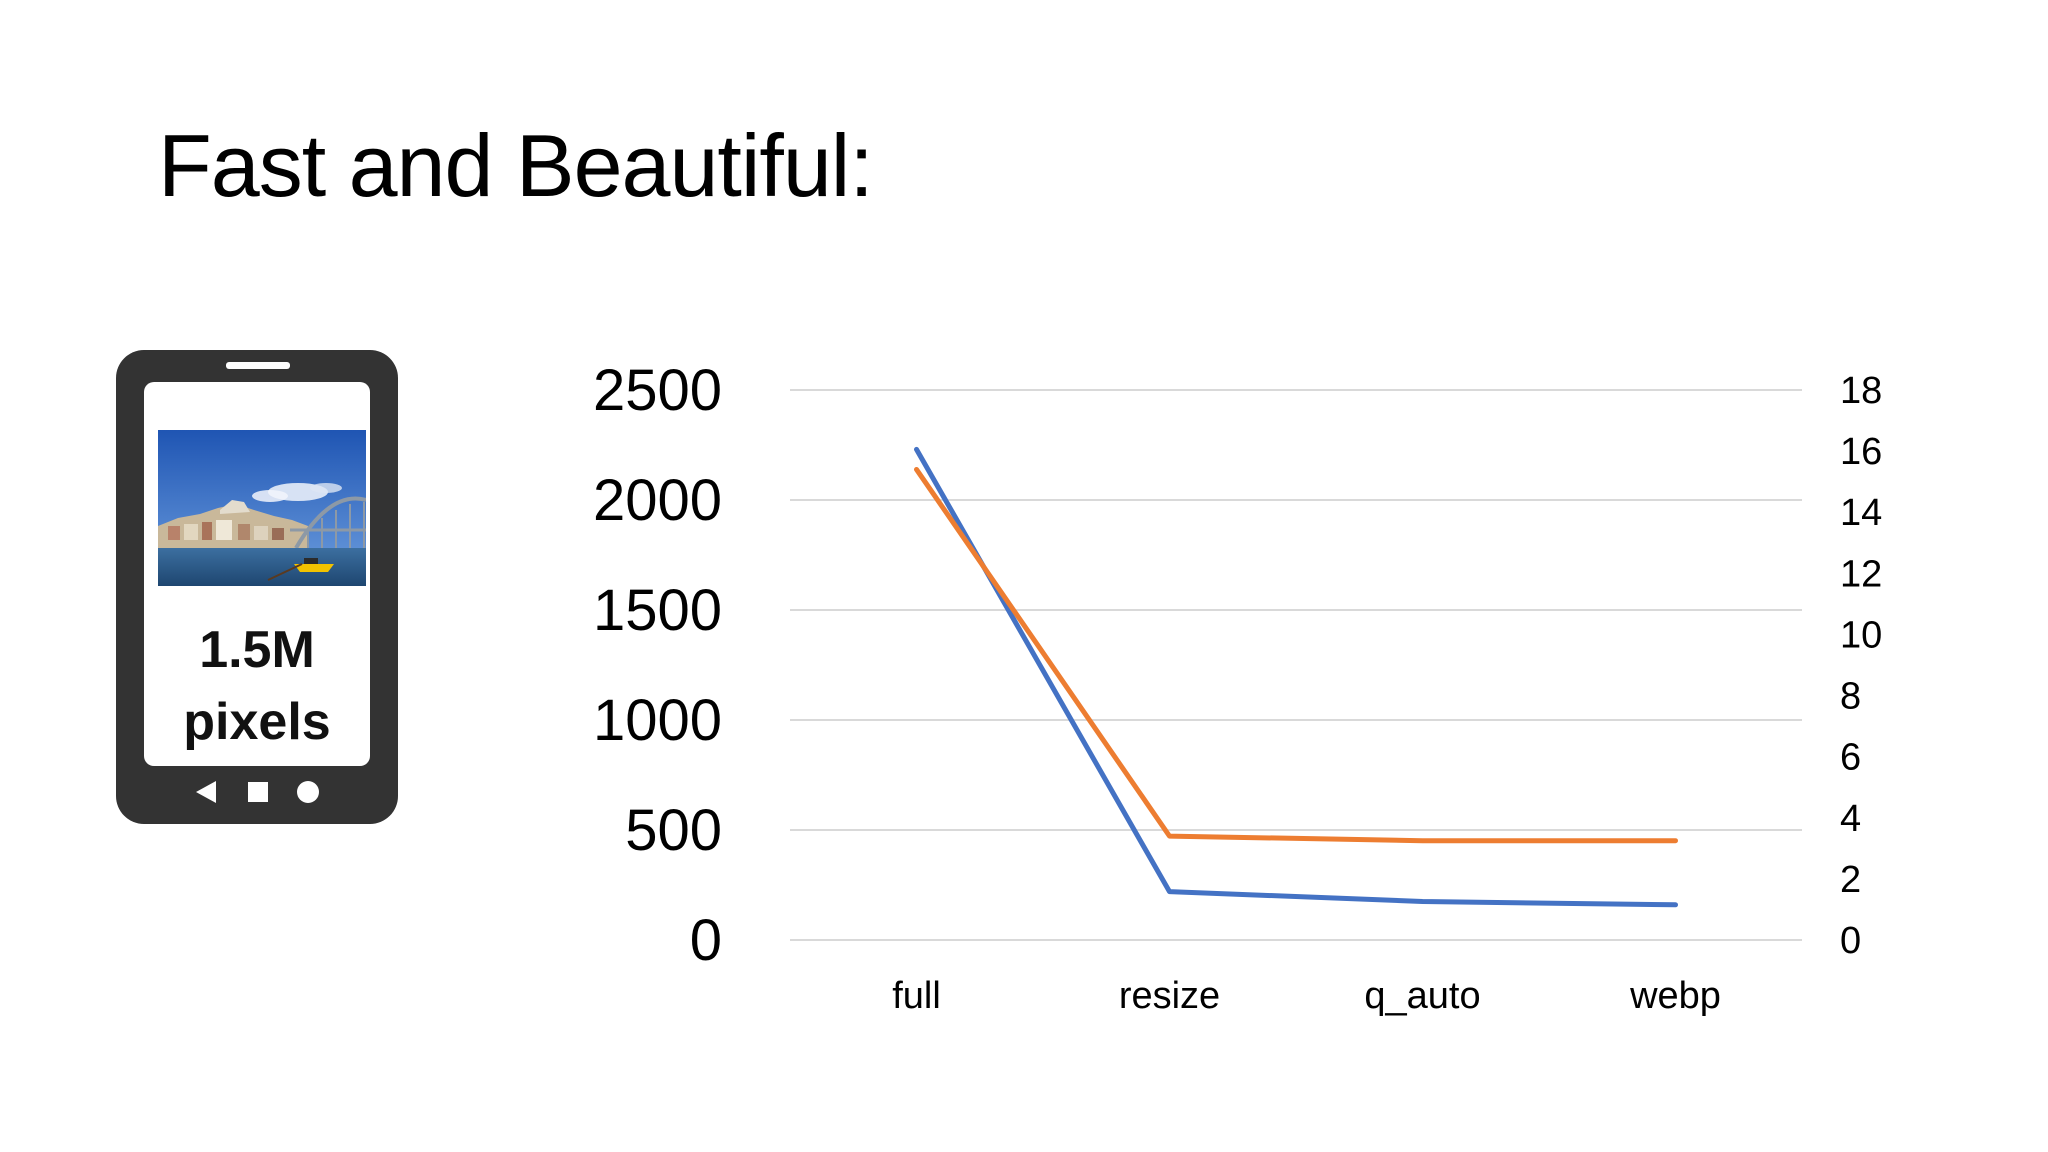 The height and width of the screenshot is (1152, 2048). What do you see at coordinates (258, 365) in the screenshot?
I see `phone-speaker` at bounding box center [258, 365].